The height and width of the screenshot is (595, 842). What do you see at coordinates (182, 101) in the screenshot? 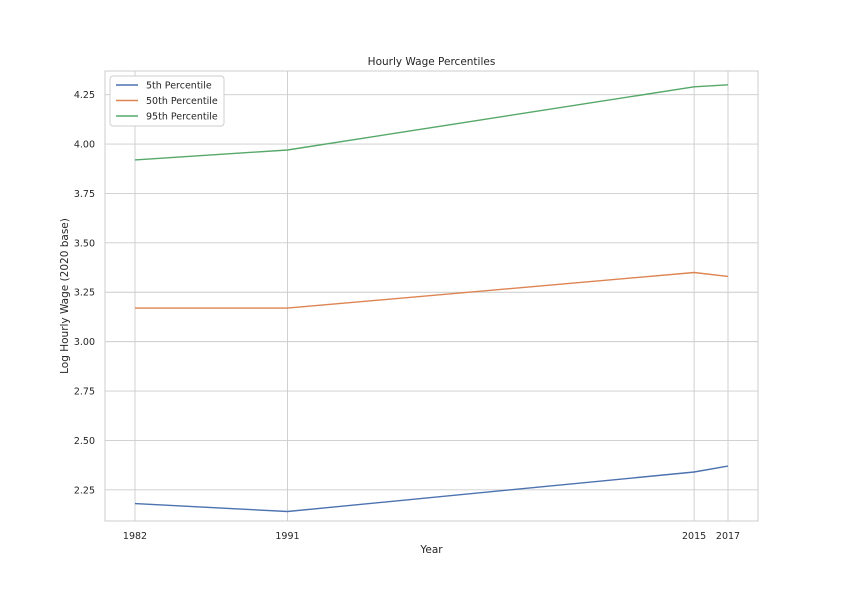
I see `legend-label: 50th Percentile` at bounding box center [182, 101].